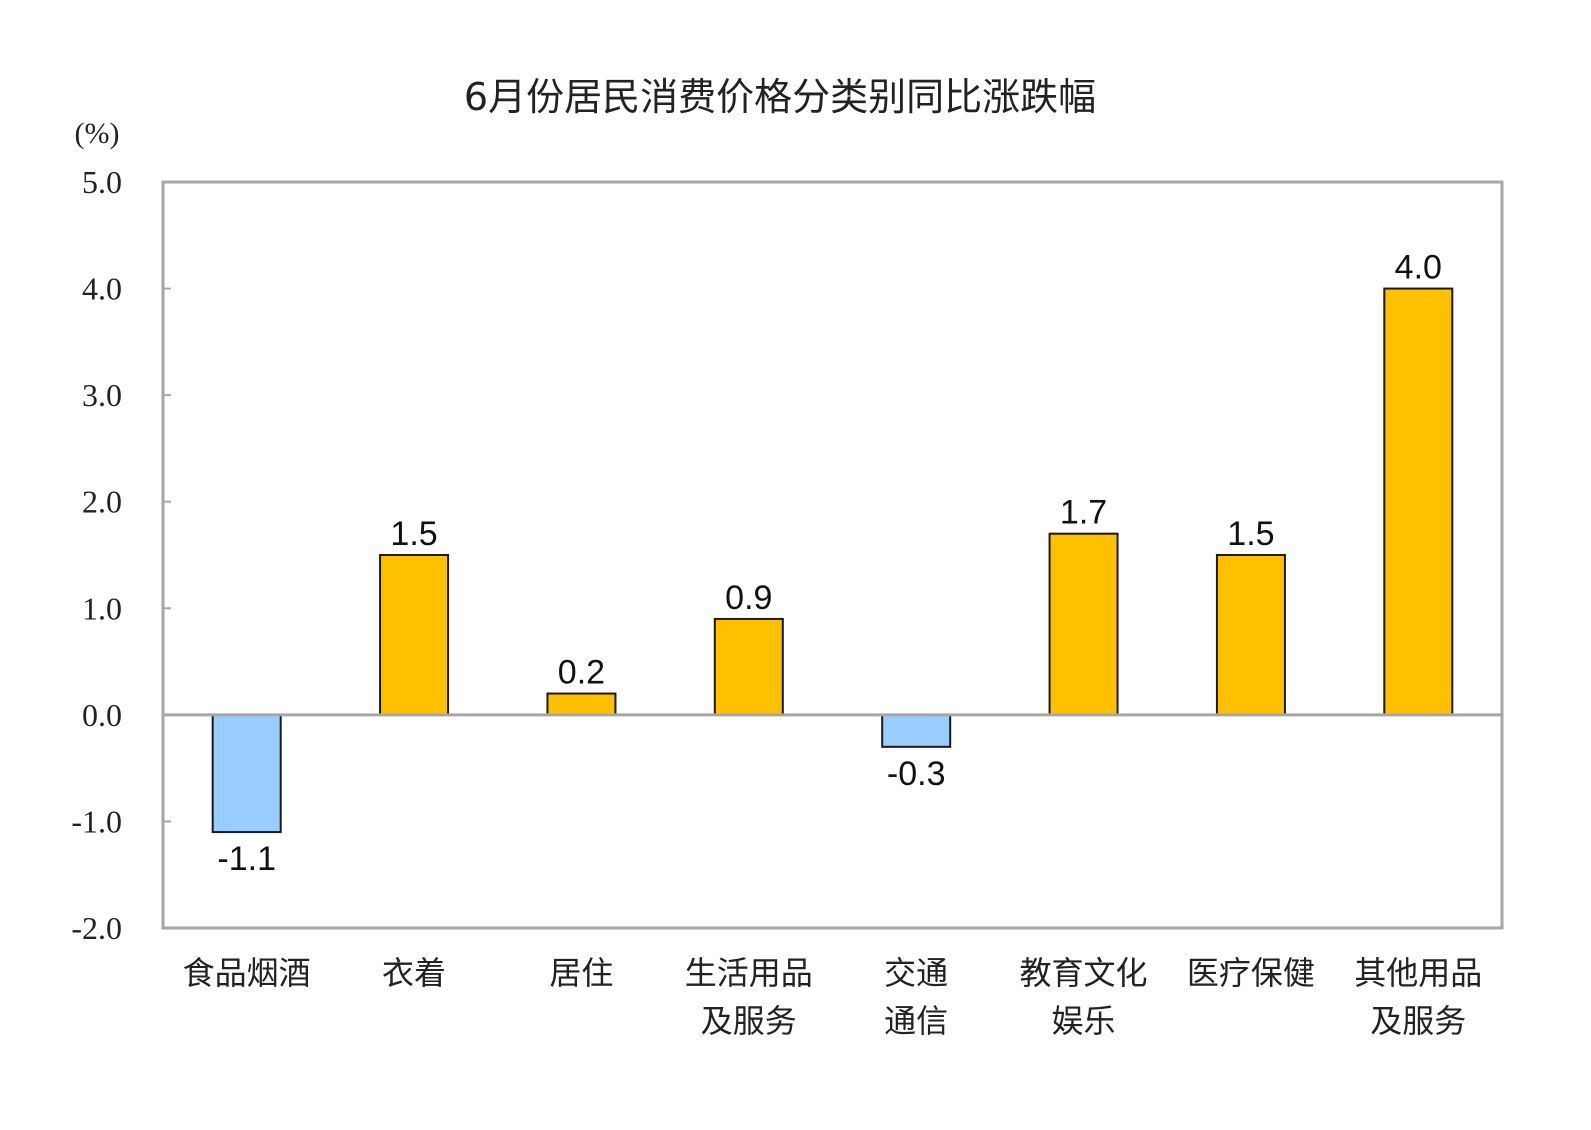 This screenshot has width=1591, height=1130. What do you see at coordinates (247, 973) in the screenshot?
I see `x-category-label: 食品烟酒` at bounding box center [247, 973].